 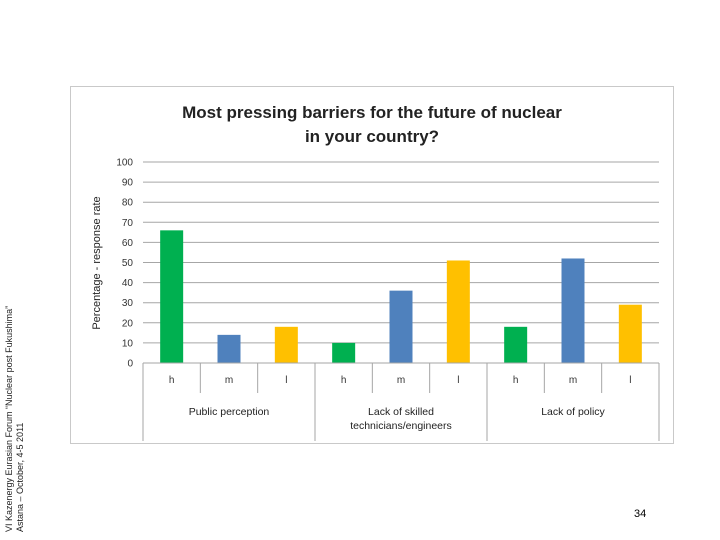 What do you see at coordinates (401, 426) in the screenshot?
I see `group-label: technicians/engineers` at bounding box center [401, 426].